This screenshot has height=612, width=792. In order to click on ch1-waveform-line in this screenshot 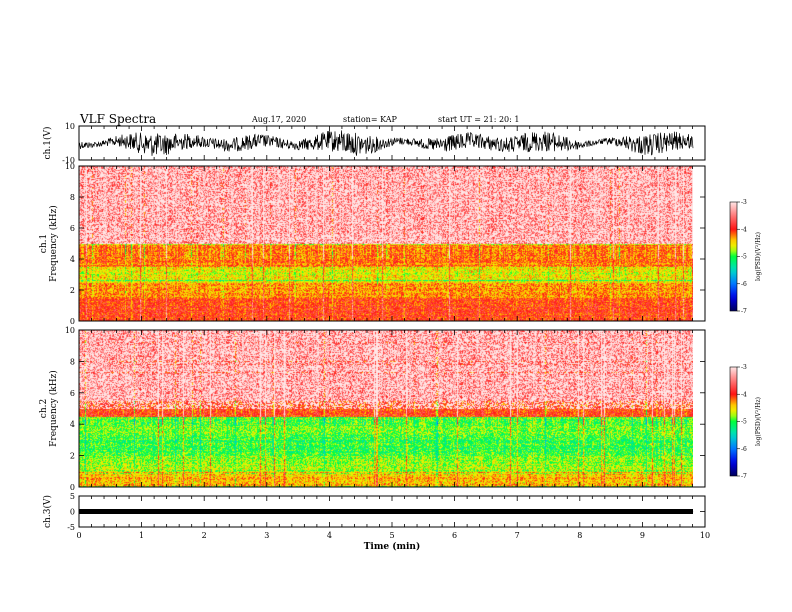, I will do `click(386, 143)`.